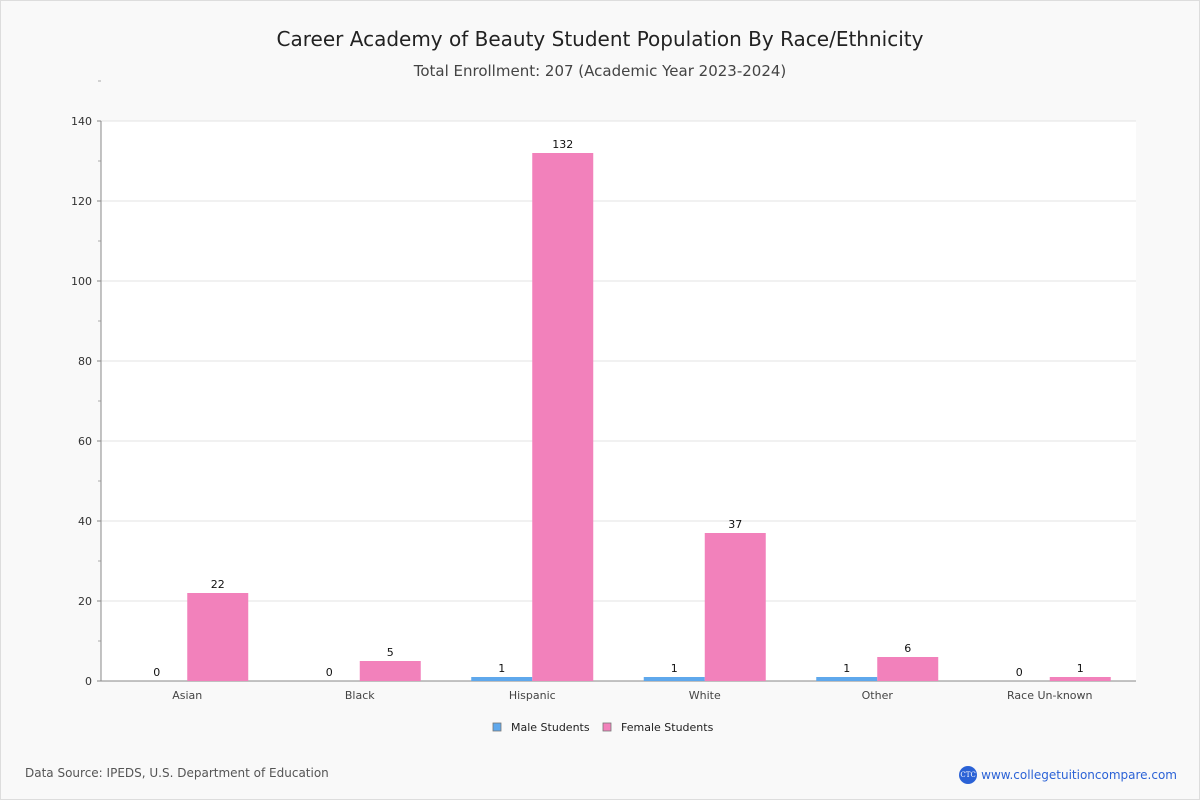 The width and height of the screenshot is (1200, 800). I want to click on brand-url: www.collegetuitioncompare.com, so click(1079, 775).